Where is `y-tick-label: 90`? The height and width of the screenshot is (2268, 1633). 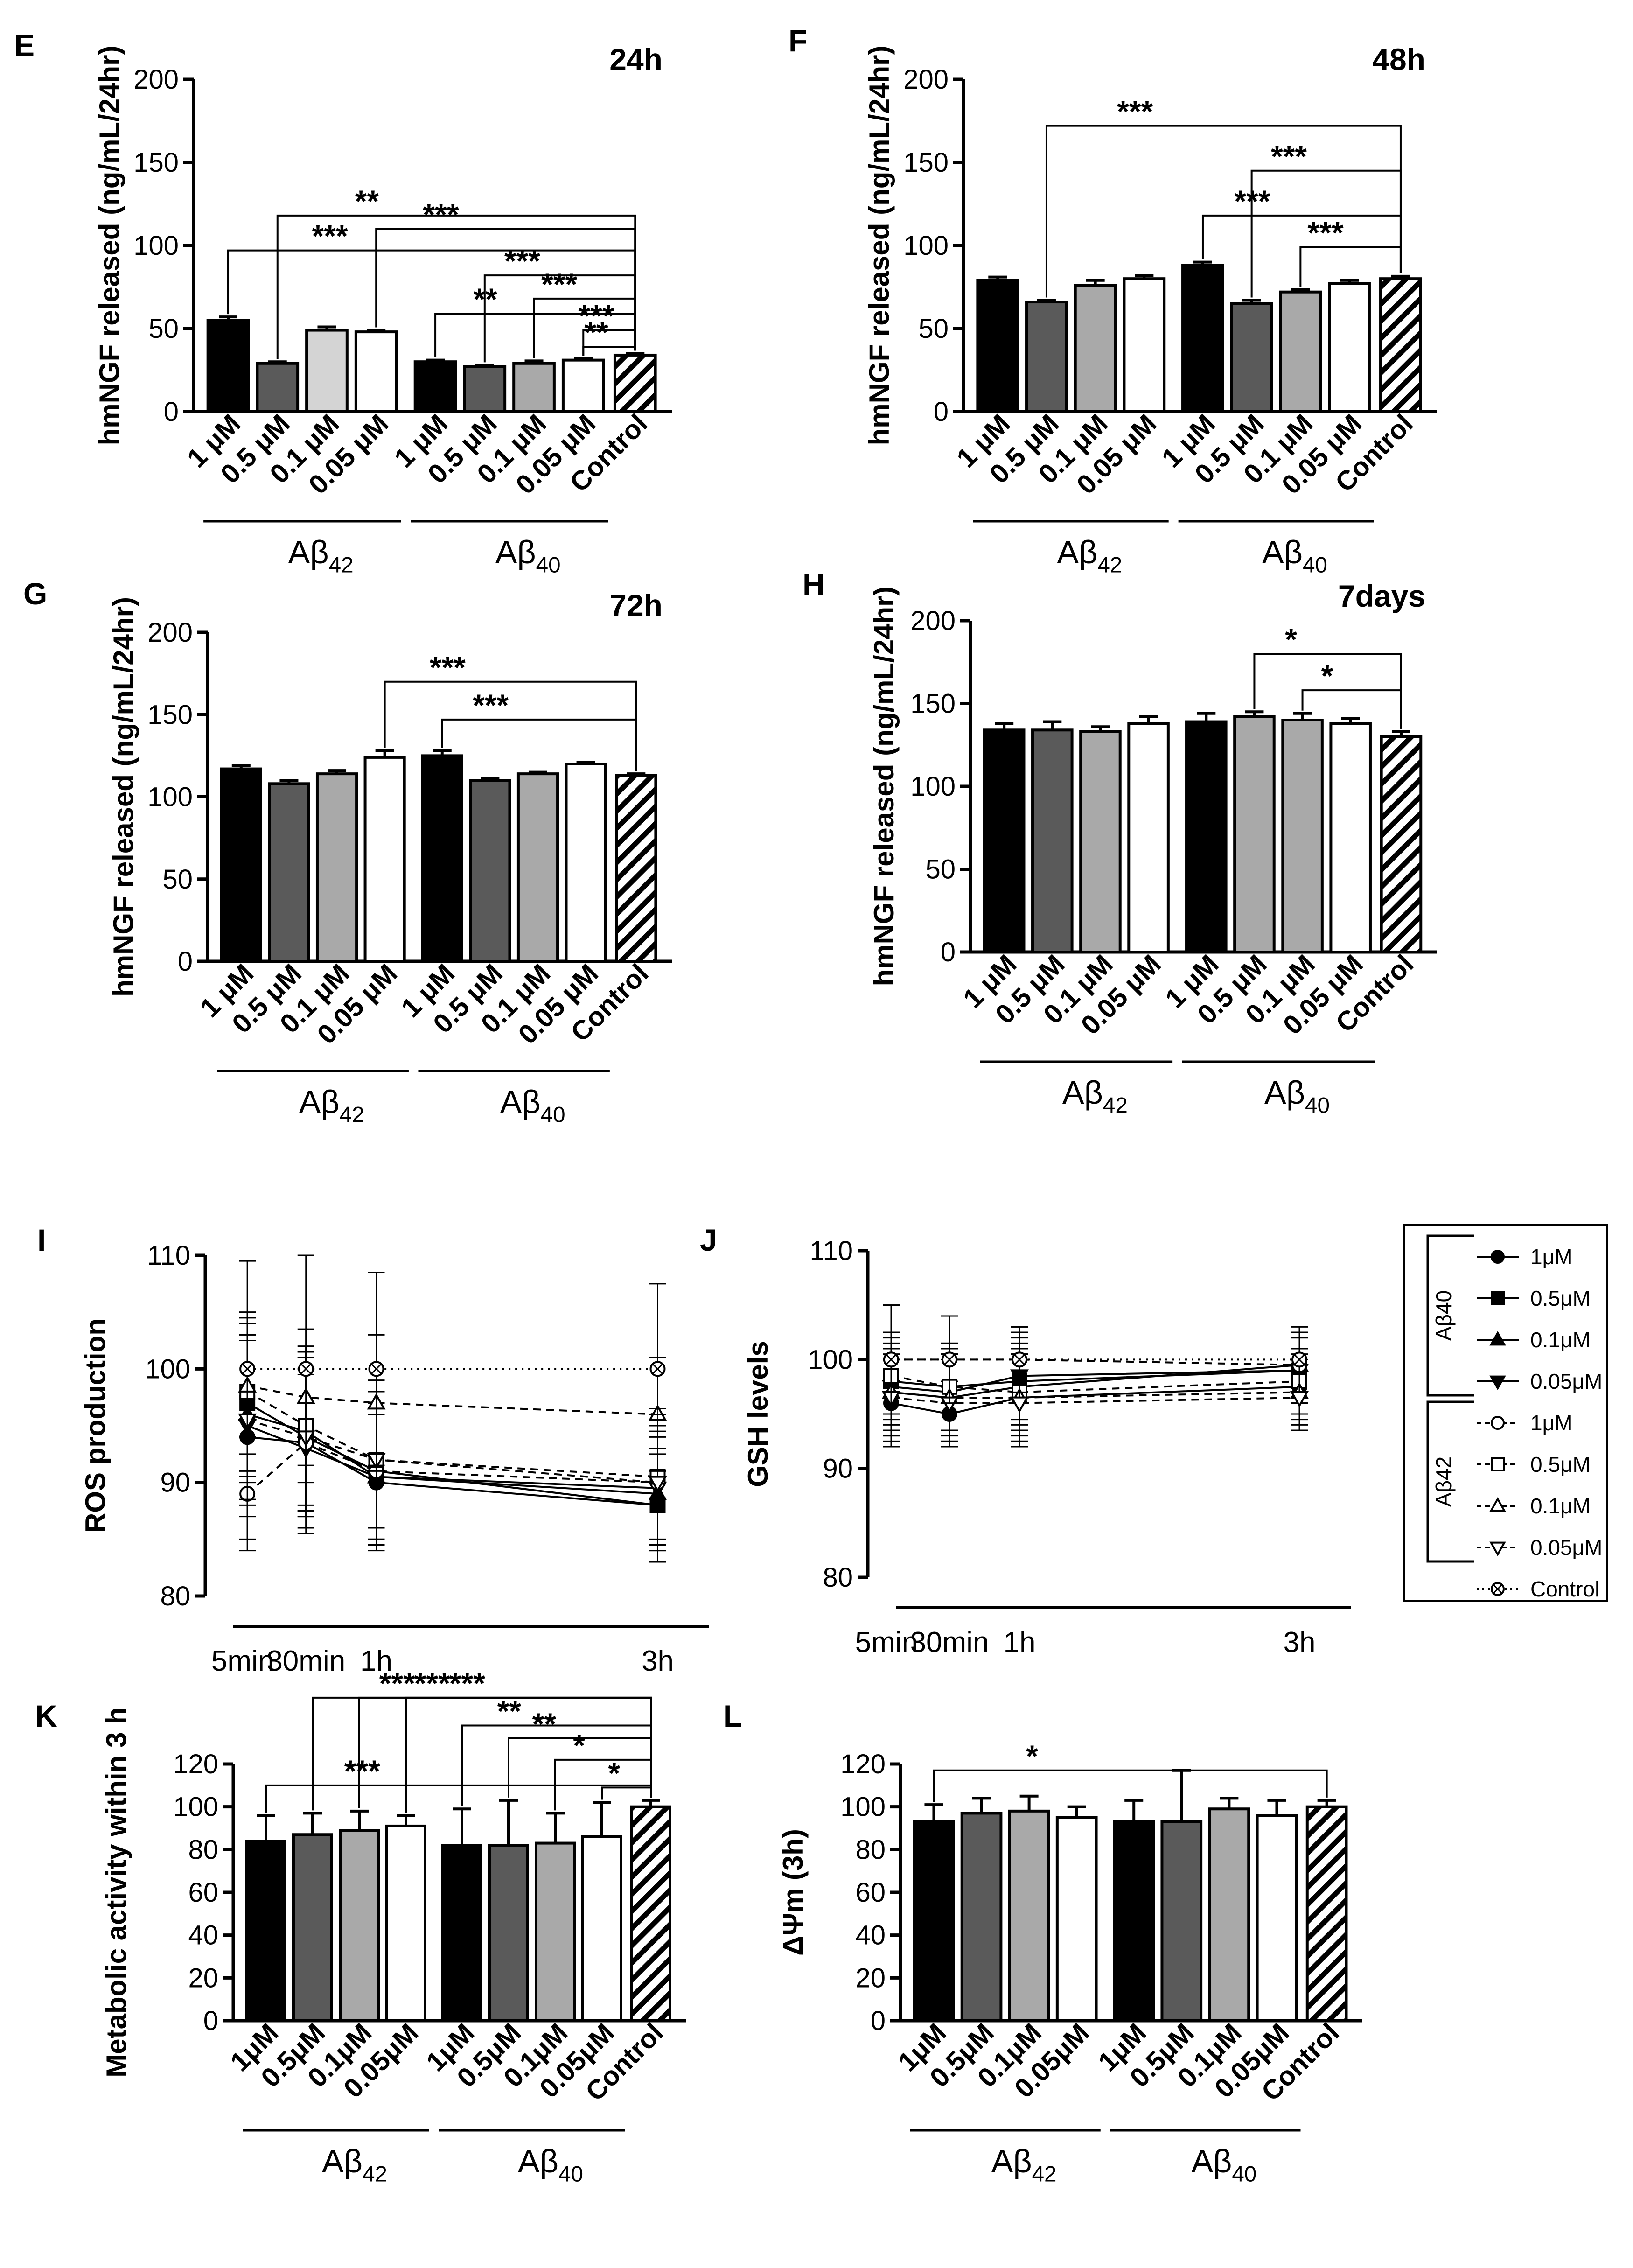 y-tick-label: 90 is located at coordinates (175, 1483).